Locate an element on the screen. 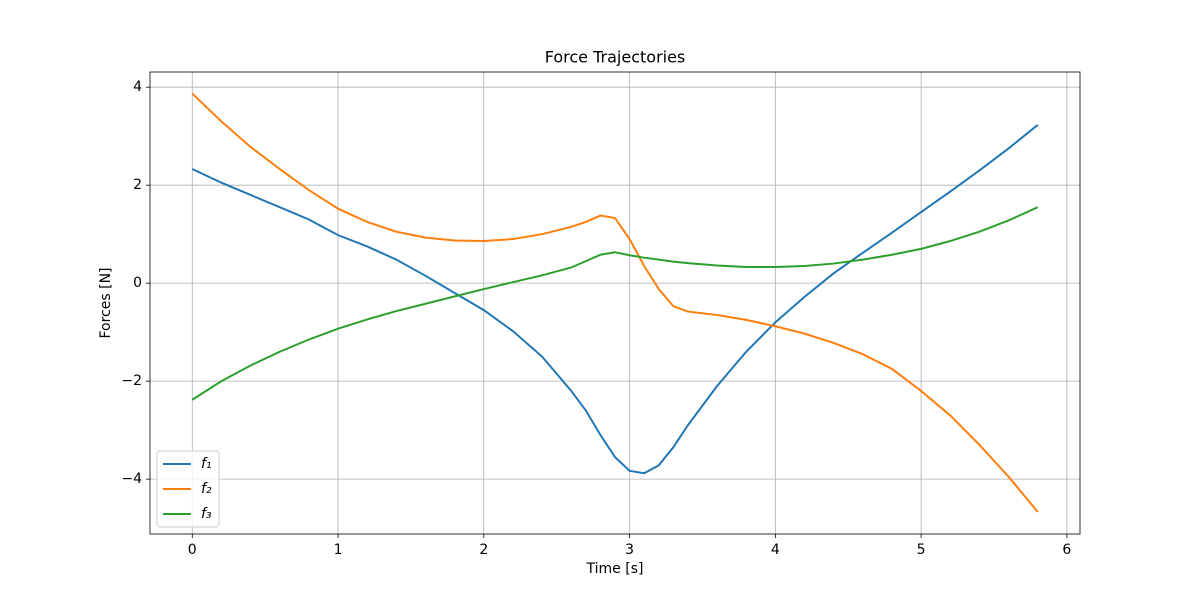  y-tick-label: 4 is located at coordinates (137, 87).